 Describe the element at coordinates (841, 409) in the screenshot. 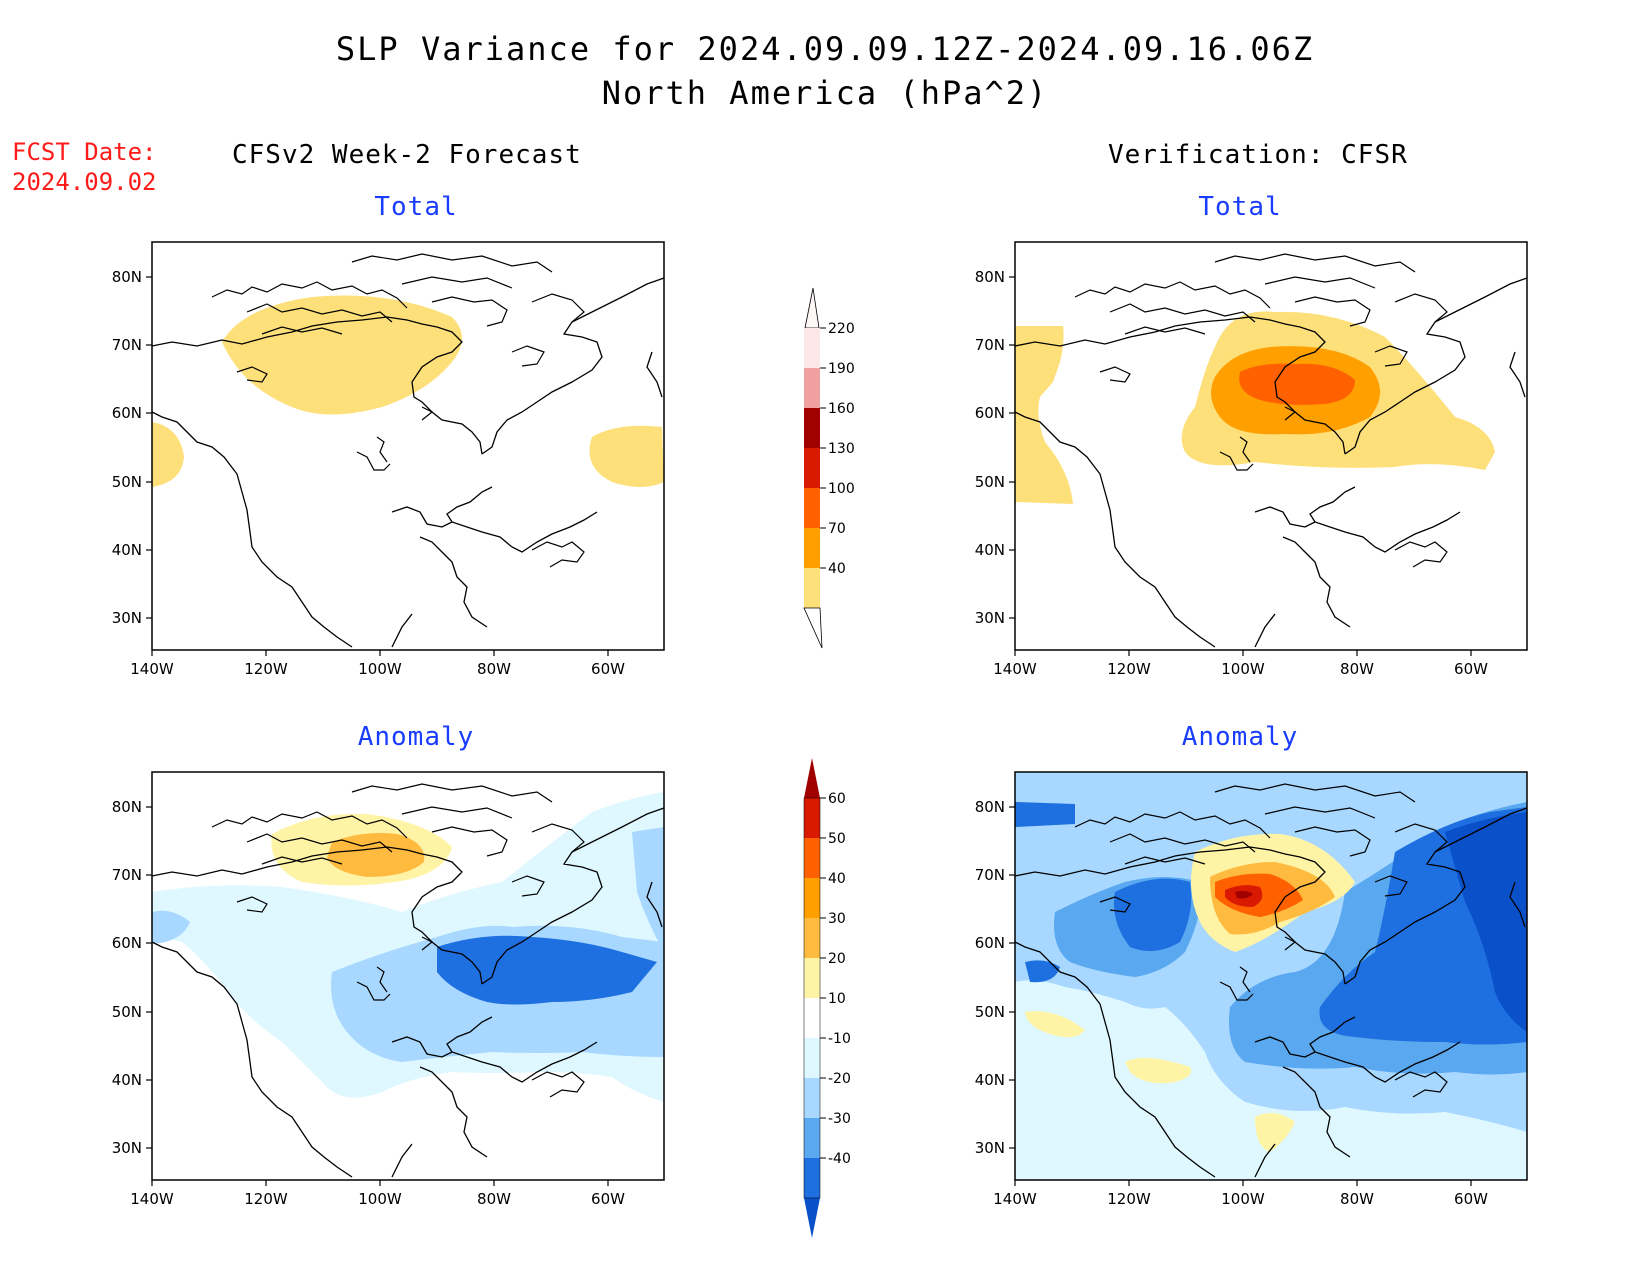

I see `colorbar-label: 160` at that location.